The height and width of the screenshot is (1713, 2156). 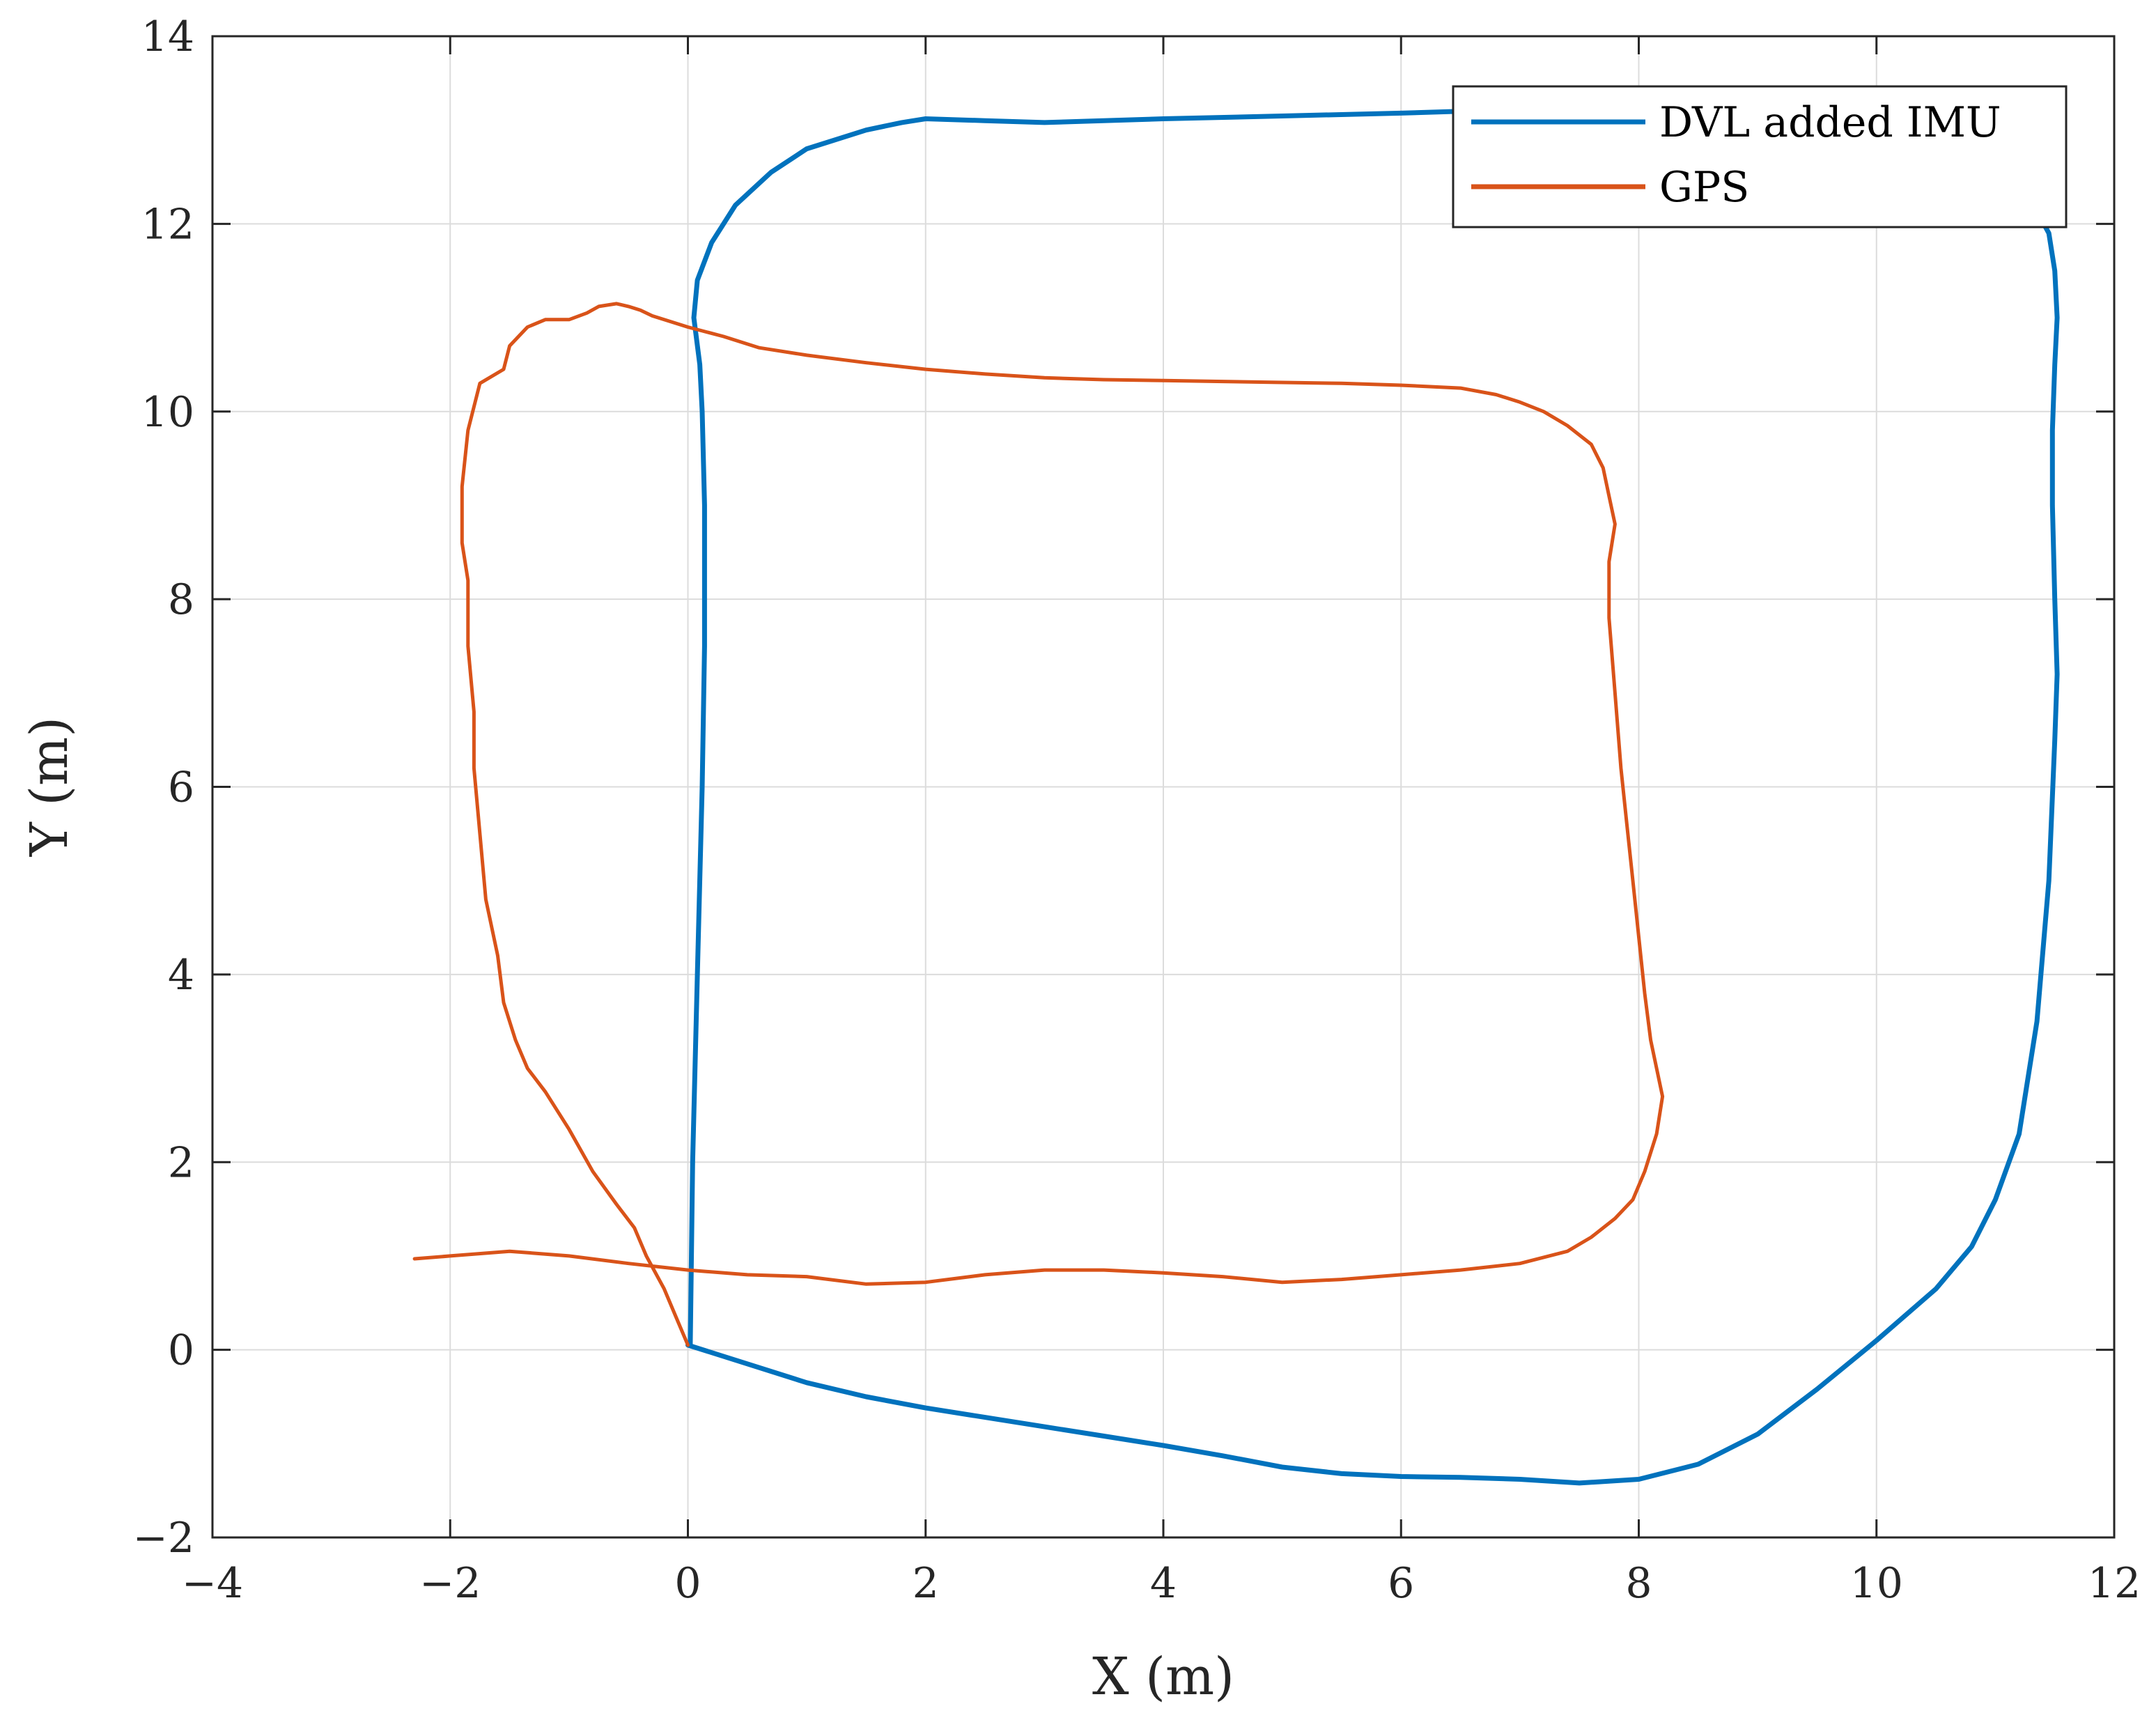 I want to click on legend-label-gps: GPS, so click(x=1704, y=187).